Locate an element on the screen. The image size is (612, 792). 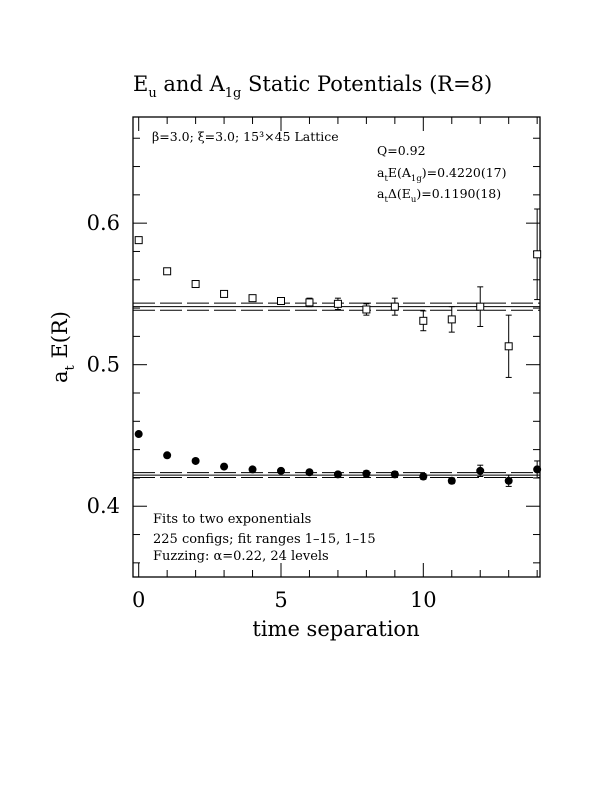
gap-annotation: atΔ(Eu)=0.1190(18) is located at coordinates (439, 195).